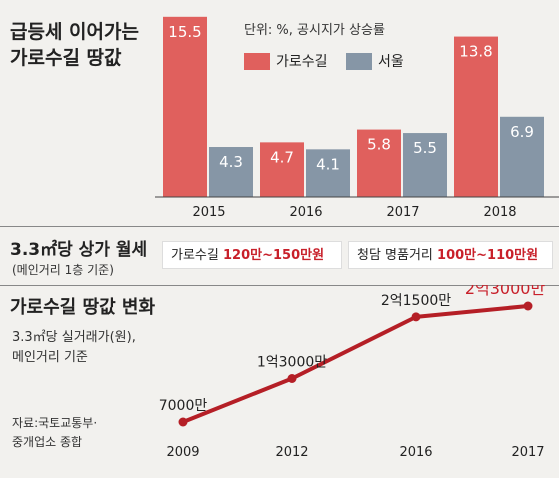  What do you see at coordinates (82, 307) in the screenshot?
I see `line-chart-title: 가로수길 땅값 변화` at bounding box center [82, 307].